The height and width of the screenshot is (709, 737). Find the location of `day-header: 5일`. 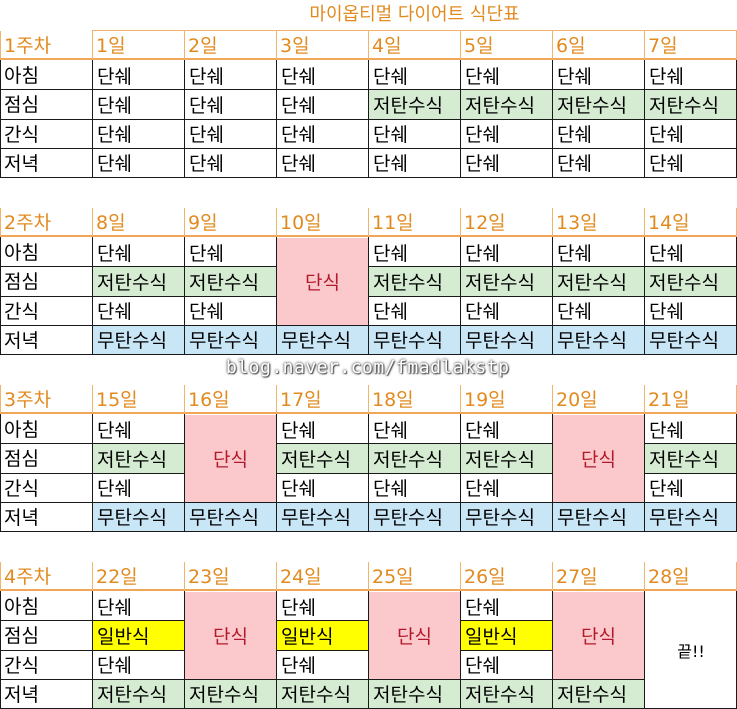

day-header: 5일 is located at coordinates (506, 45).